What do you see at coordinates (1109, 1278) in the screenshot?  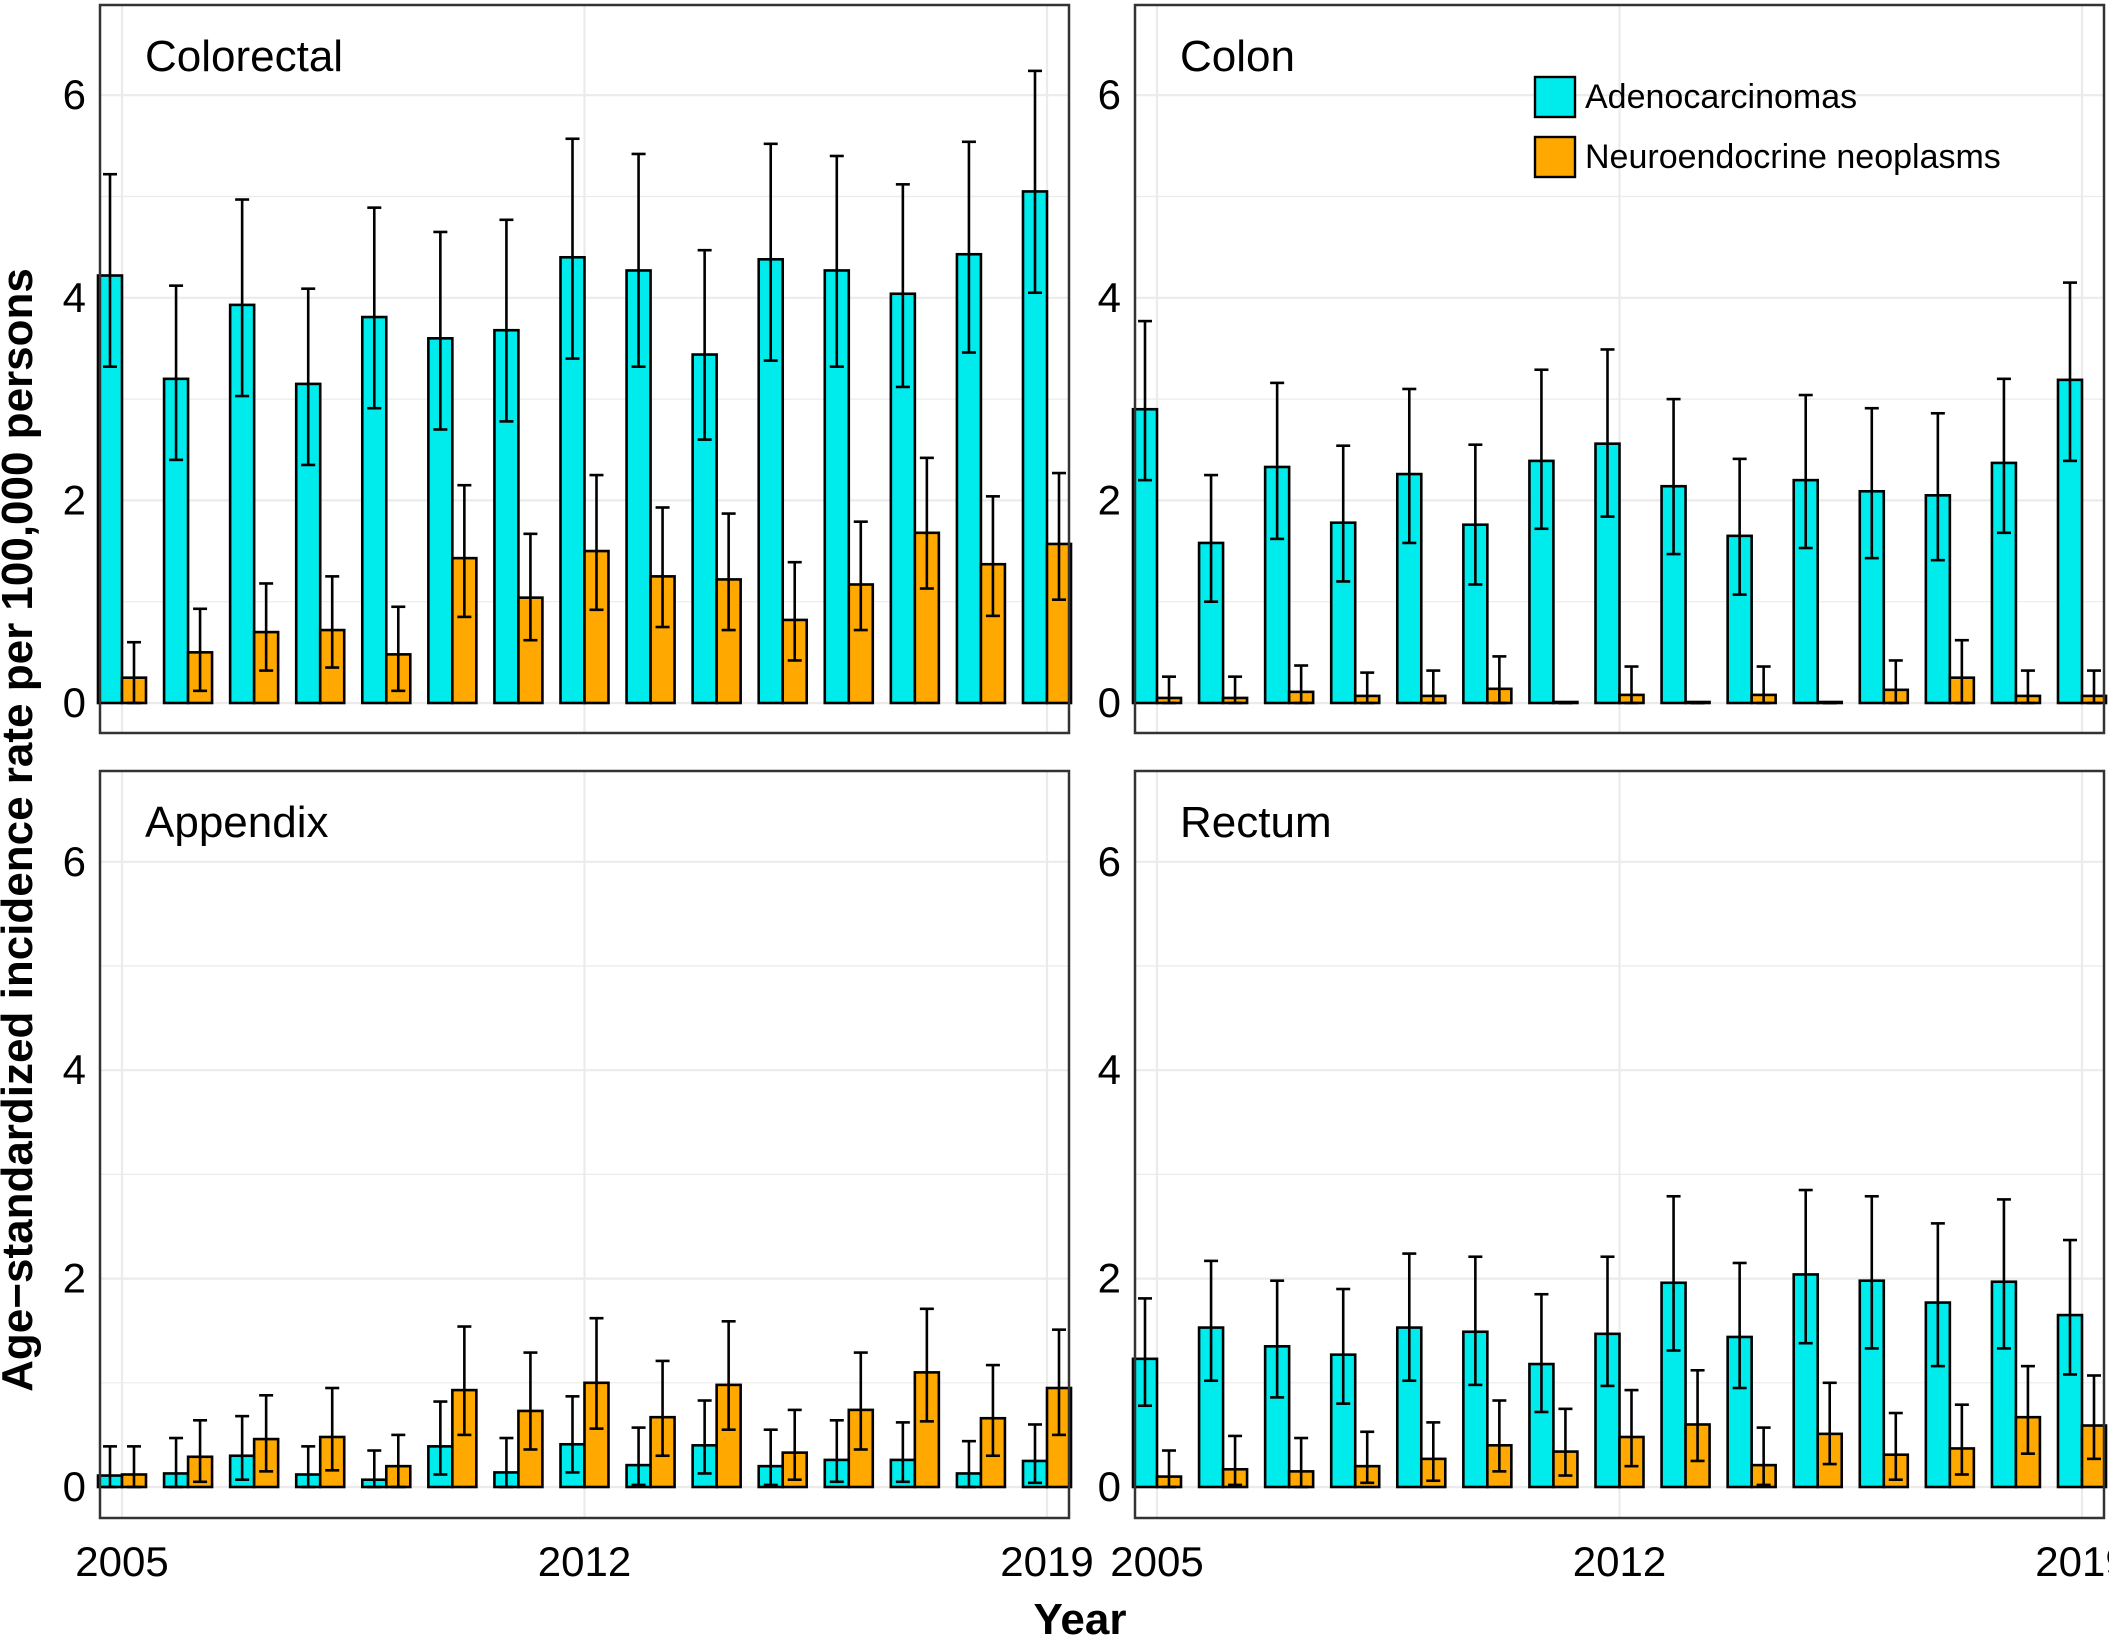 I see `y-tick-label: 2` at bounding box center [1109, 1278].